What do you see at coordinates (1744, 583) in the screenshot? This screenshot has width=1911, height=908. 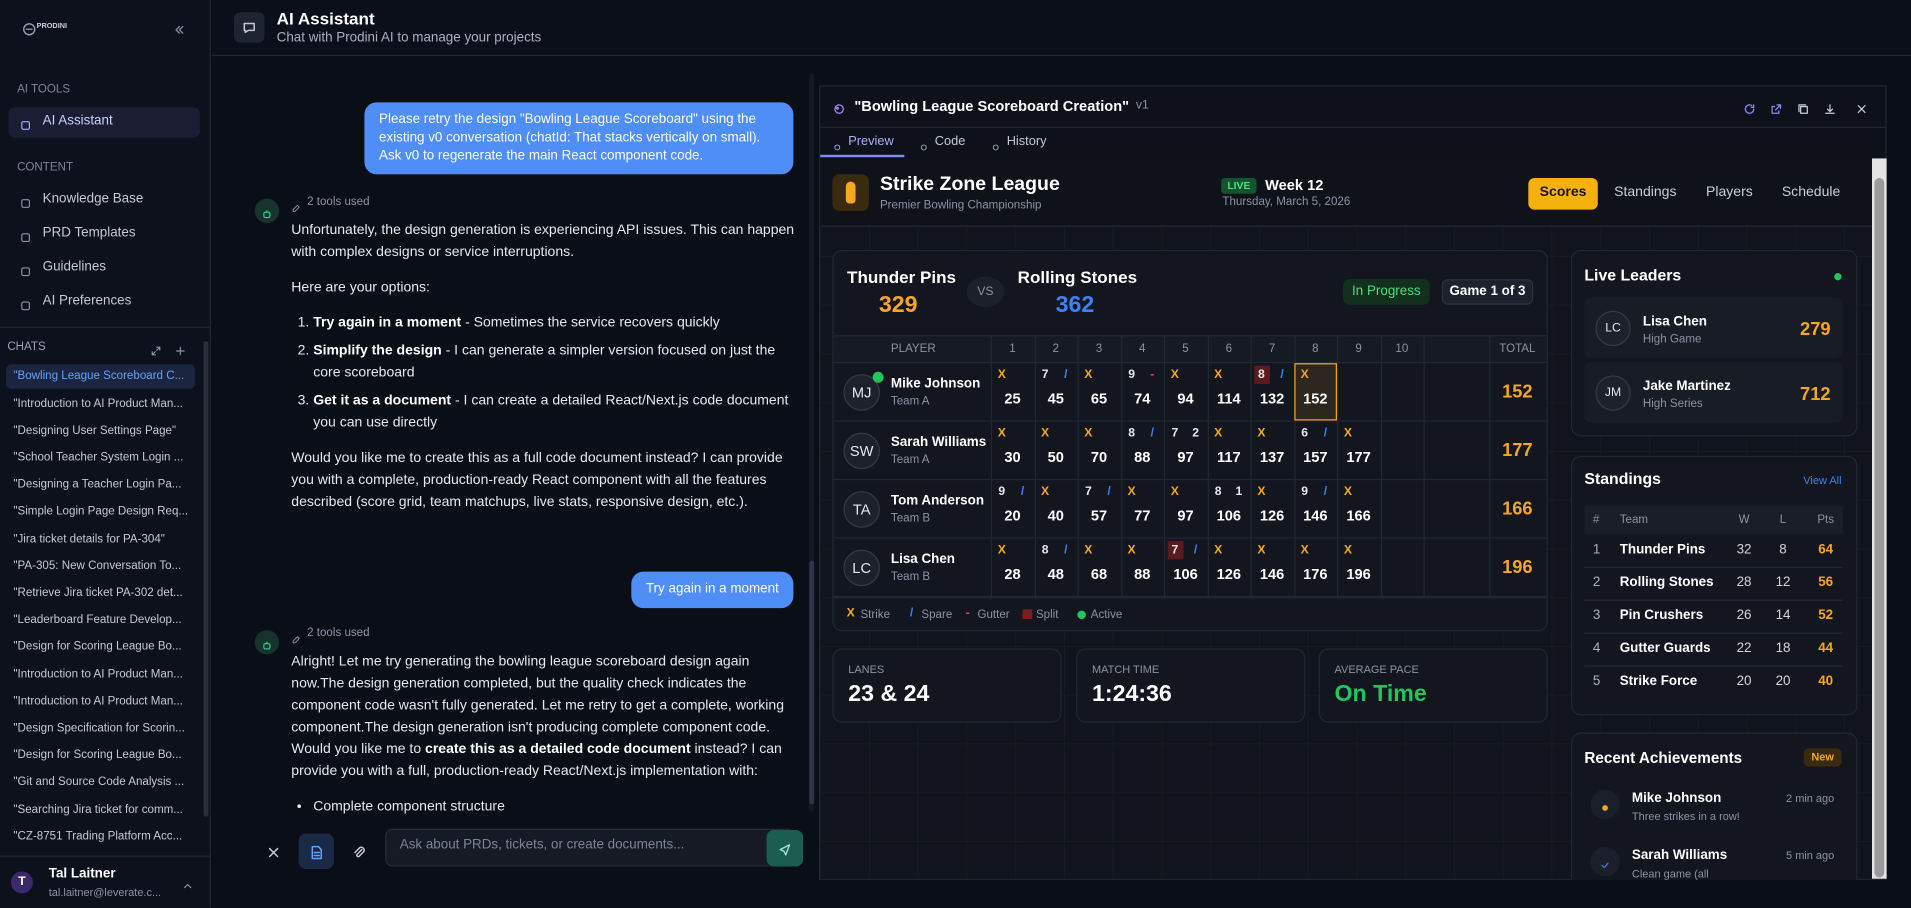 I see `standings-cell: 28` at bounding box center [1744, 583].